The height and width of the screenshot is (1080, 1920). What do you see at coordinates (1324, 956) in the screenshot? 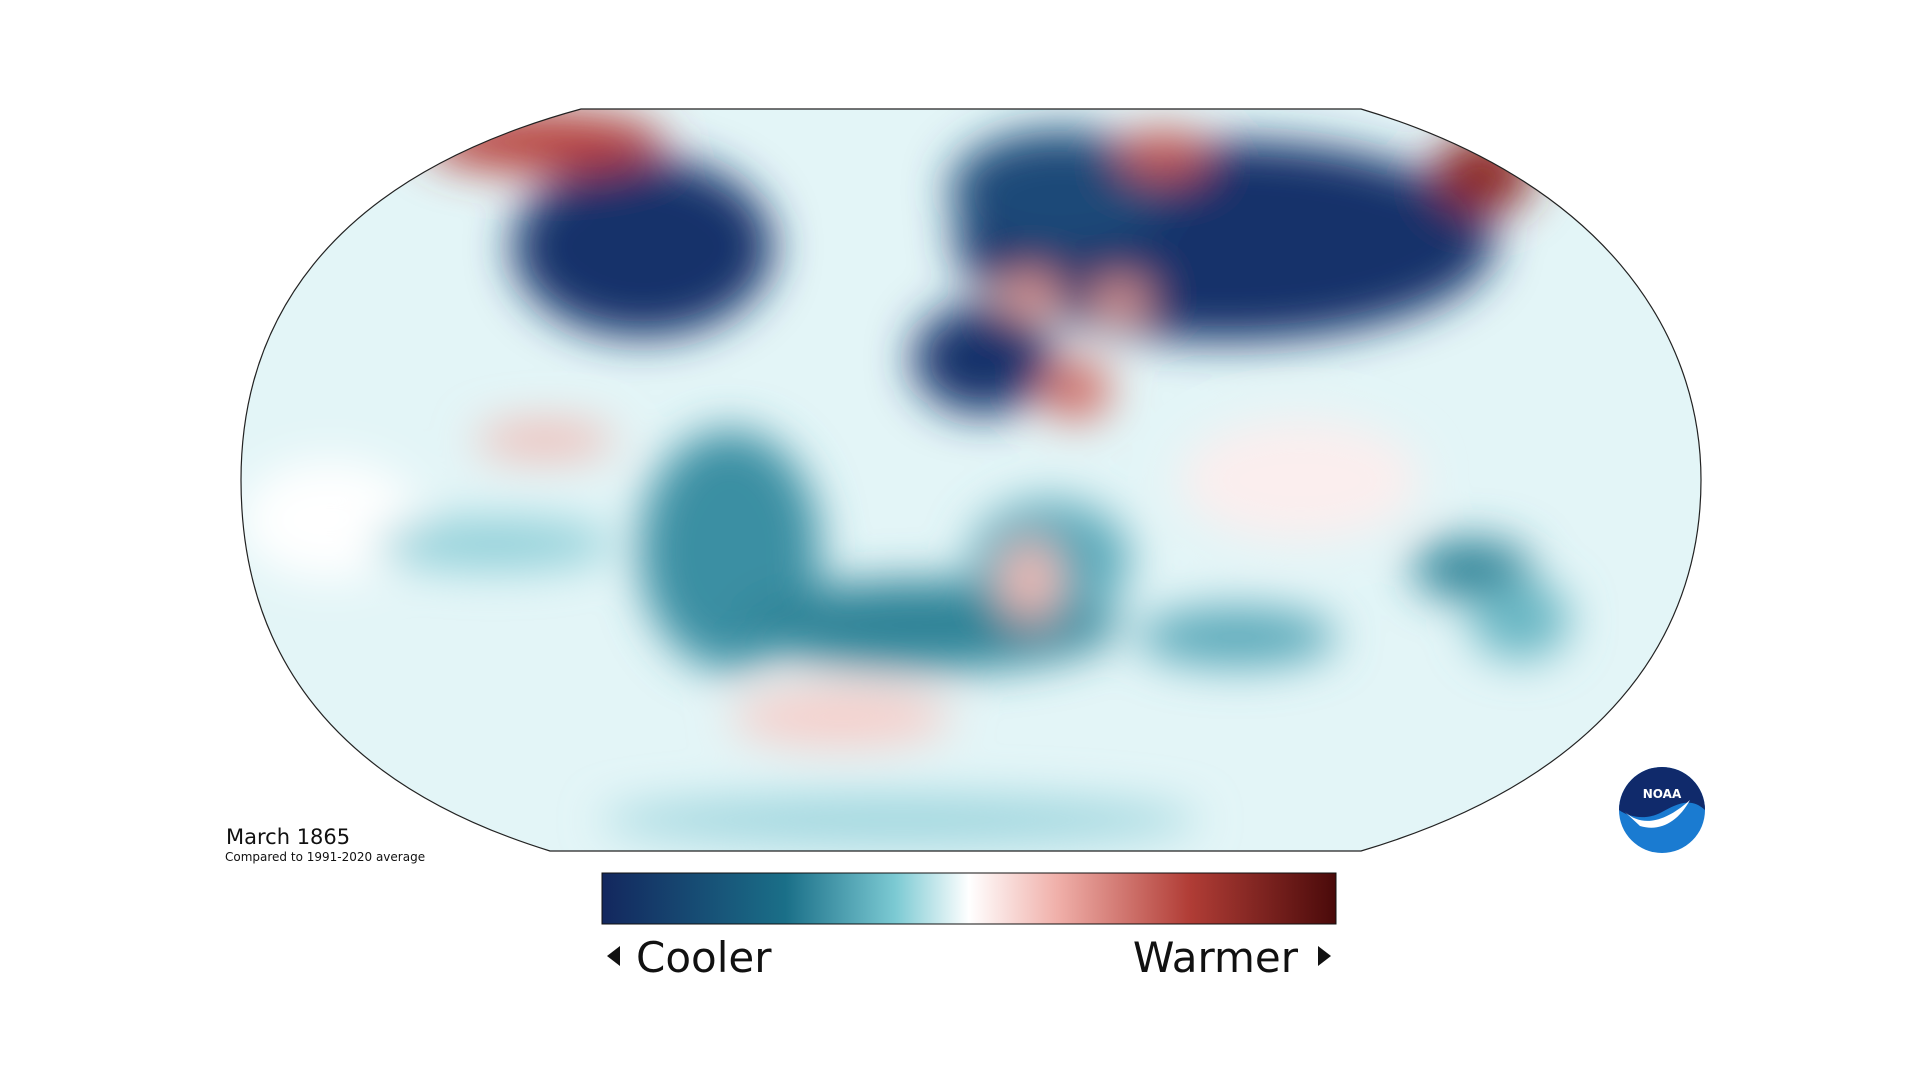
I see `warmer-arrow` at bounding box center [1324, 956].